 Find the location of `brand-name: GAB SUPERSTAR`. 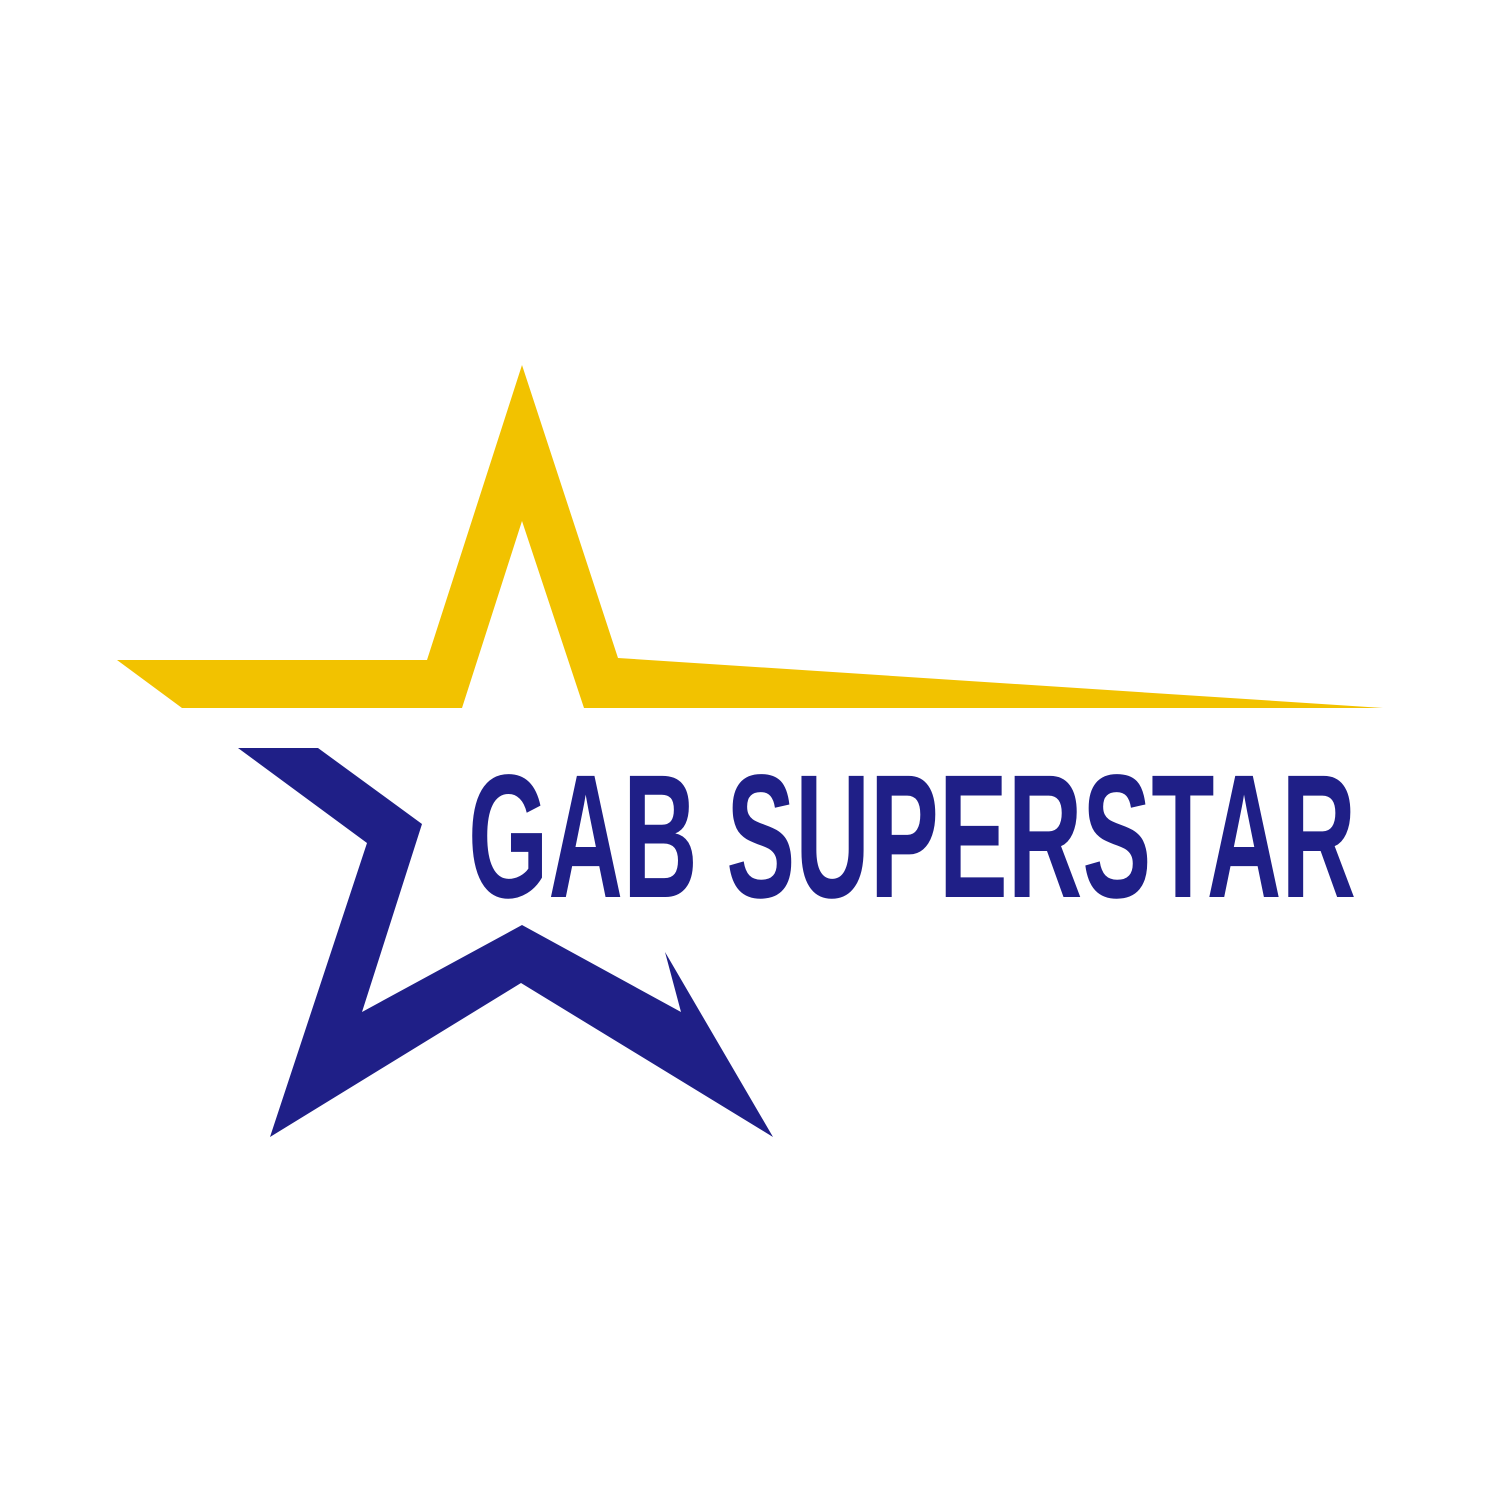

brand-name: GAB SUPERSTAR is located at coordinates (912, 837).